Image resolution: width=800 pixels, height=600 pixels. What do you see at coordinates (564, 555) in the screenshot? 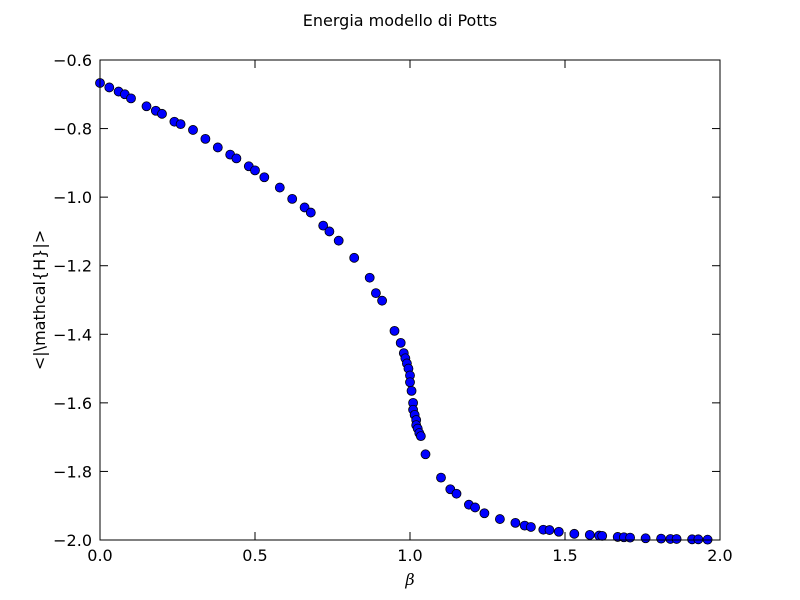
I see `x-tick-label: 1.5` at bounding box center [564, 555].